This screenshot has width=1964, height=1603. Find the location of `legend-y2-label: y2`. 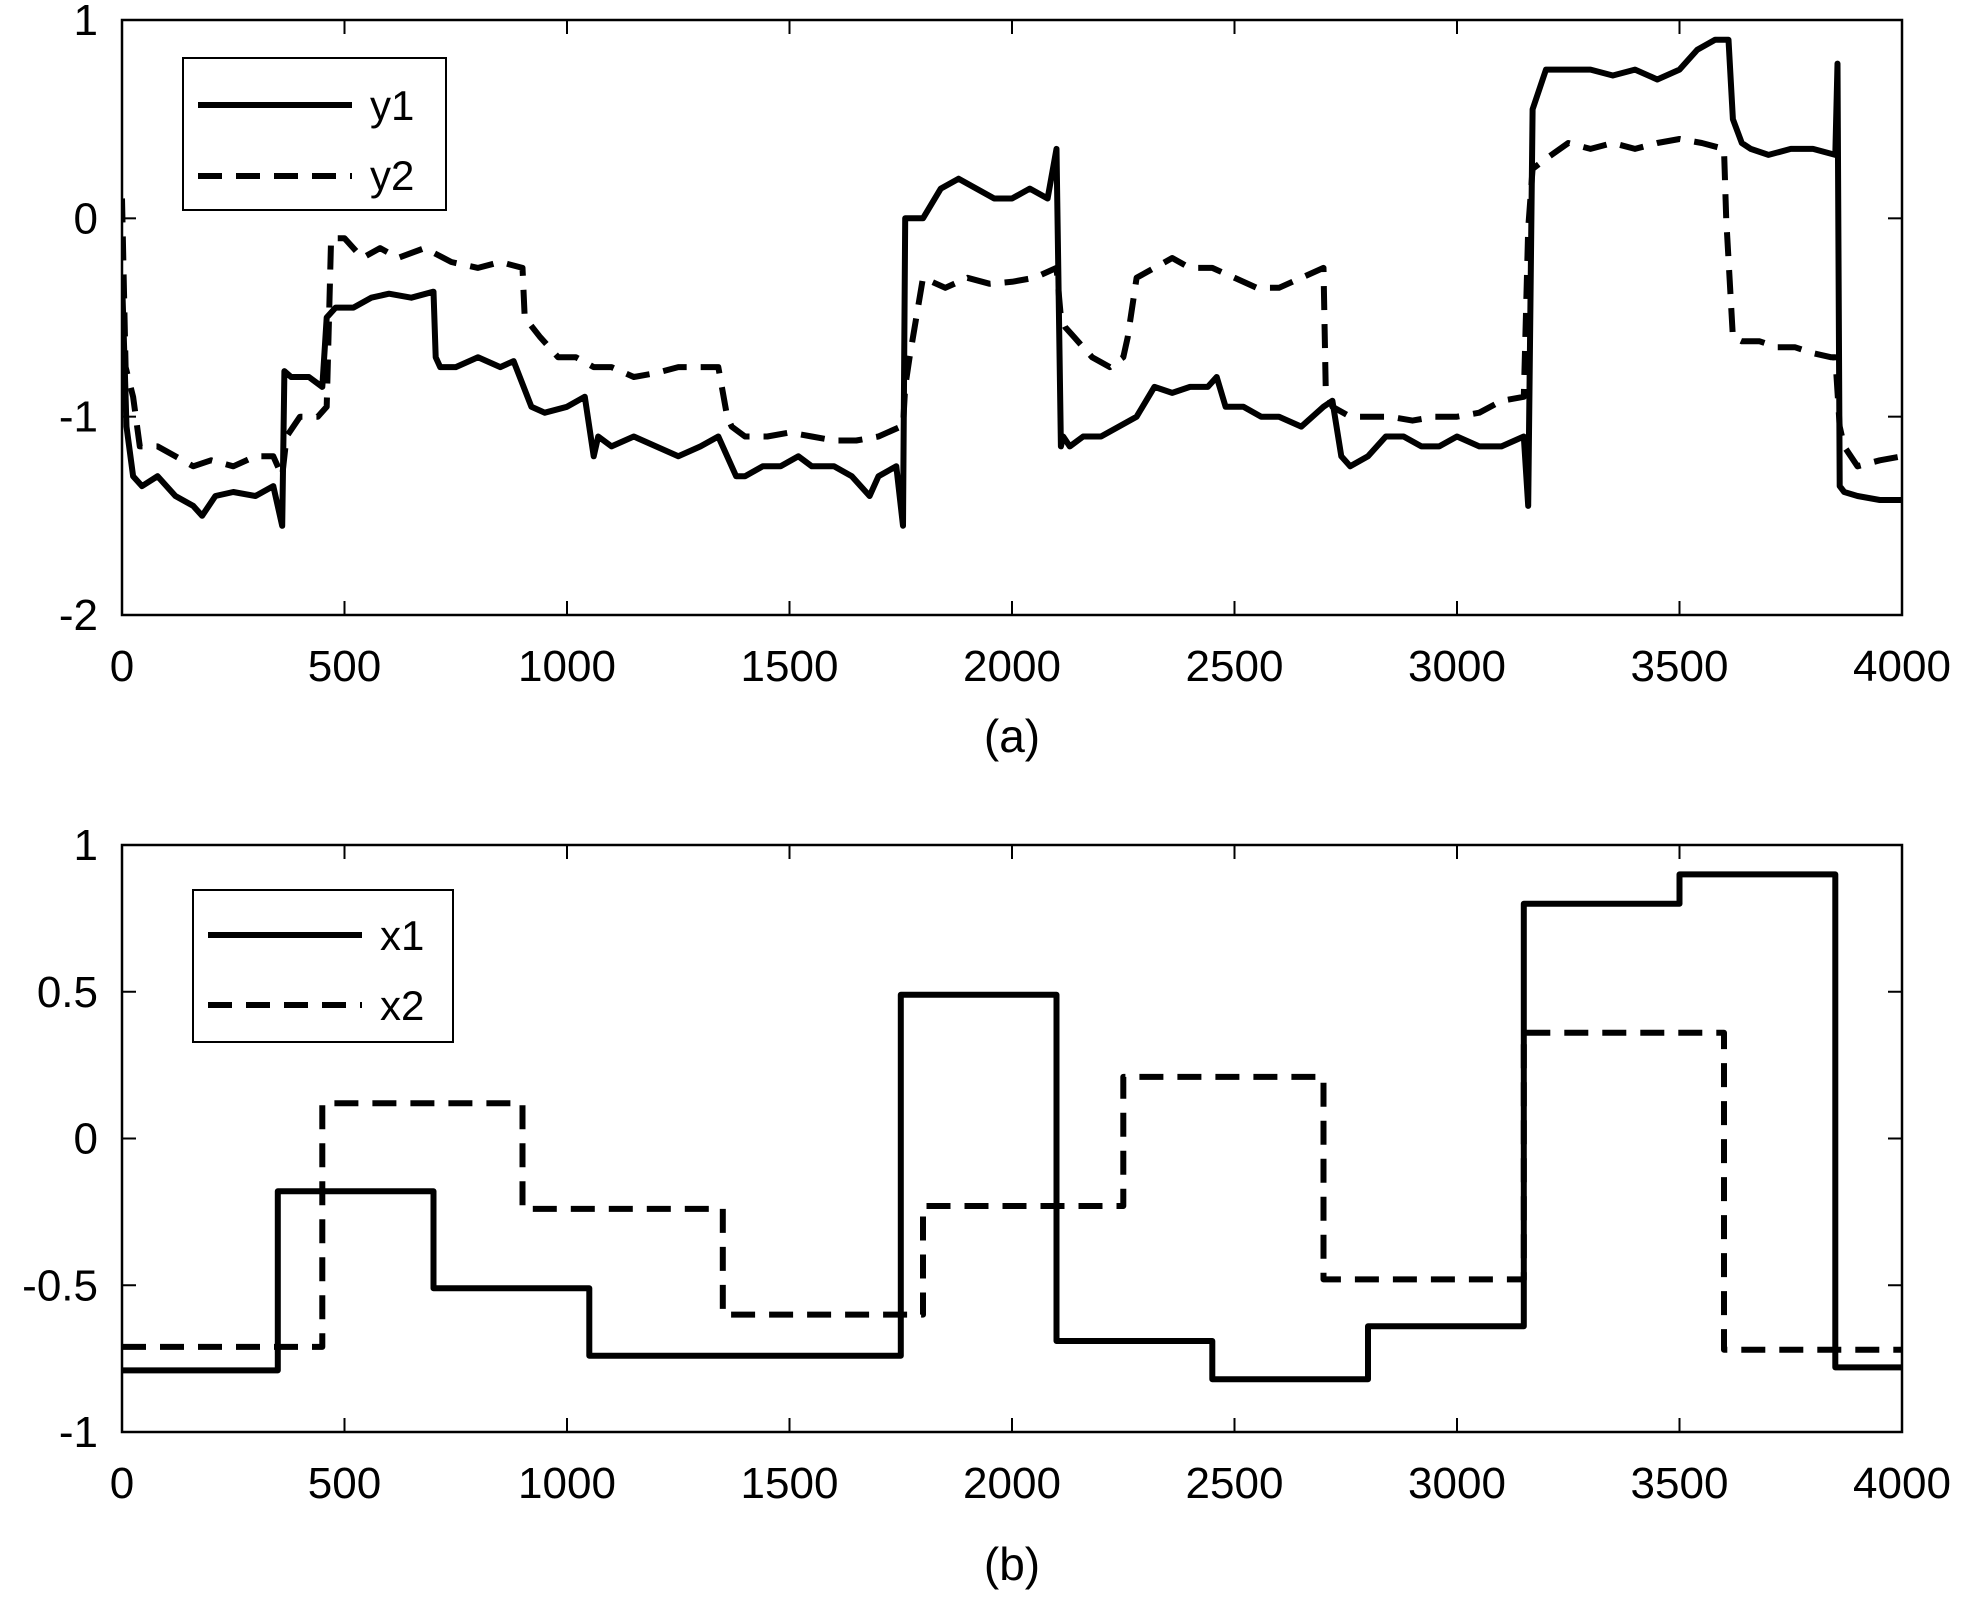

legend-y2-label: y2 is located at coordinates (392, 175).